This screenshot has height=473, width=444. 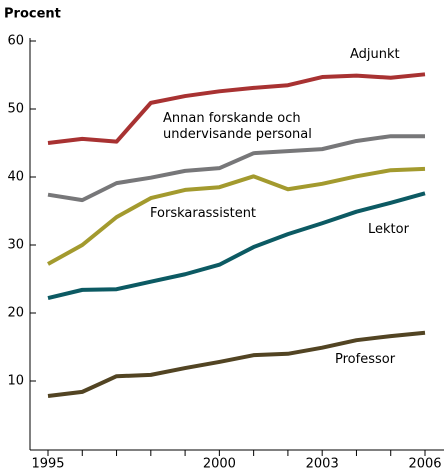 What do you see at coordinates (15, 41) in the screenshot?
I see `y-tick-label: 60` at bounding box center [15, 41].